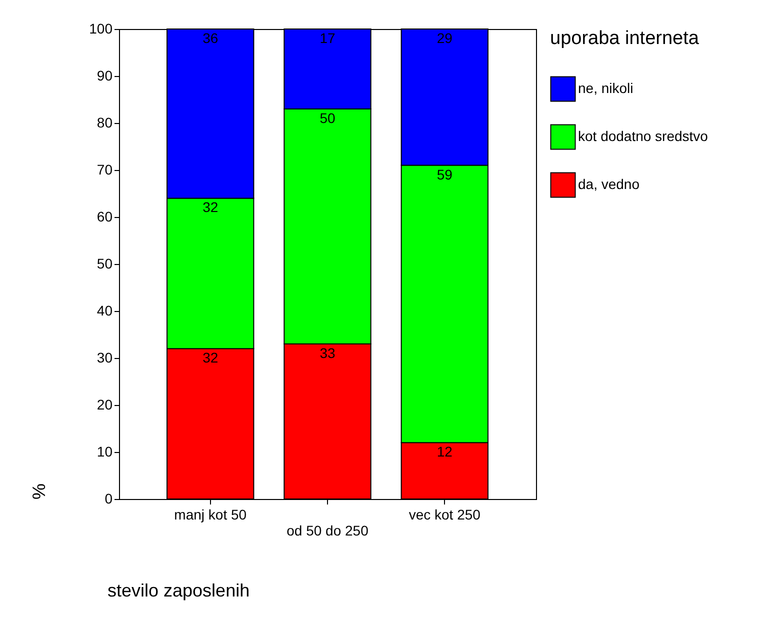  Describe the element at coordinates (625, 38) in the screenshot. I see `legend-title: uporaba interneta` at that location.